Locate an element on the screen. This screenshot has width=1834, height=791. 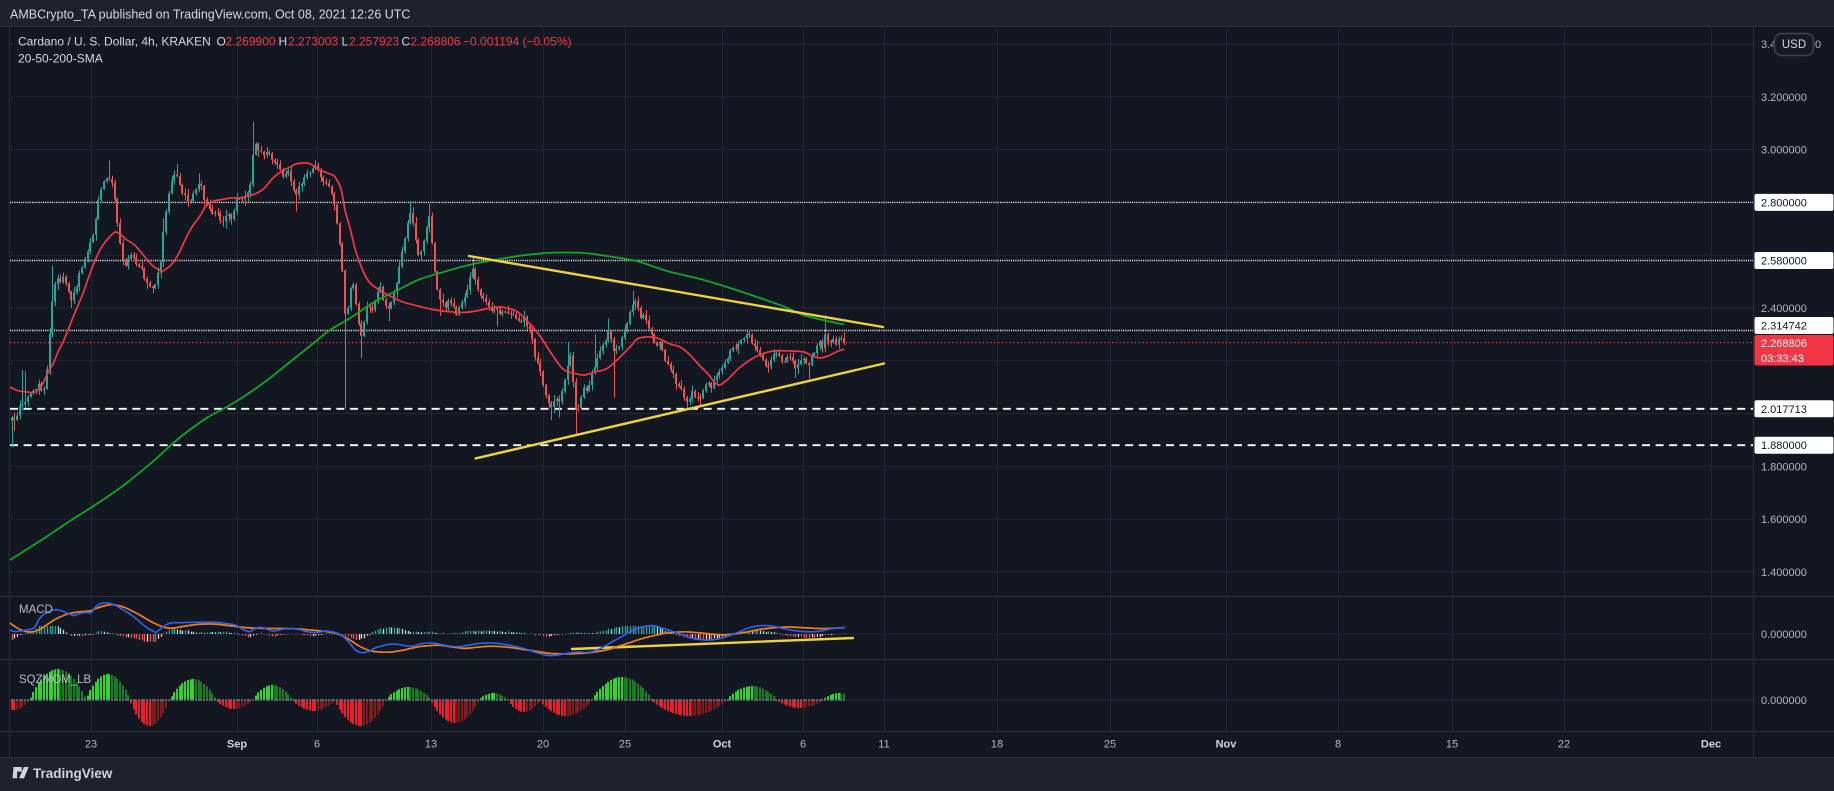
svg-text: 23 is located at coordinates (91, 745).